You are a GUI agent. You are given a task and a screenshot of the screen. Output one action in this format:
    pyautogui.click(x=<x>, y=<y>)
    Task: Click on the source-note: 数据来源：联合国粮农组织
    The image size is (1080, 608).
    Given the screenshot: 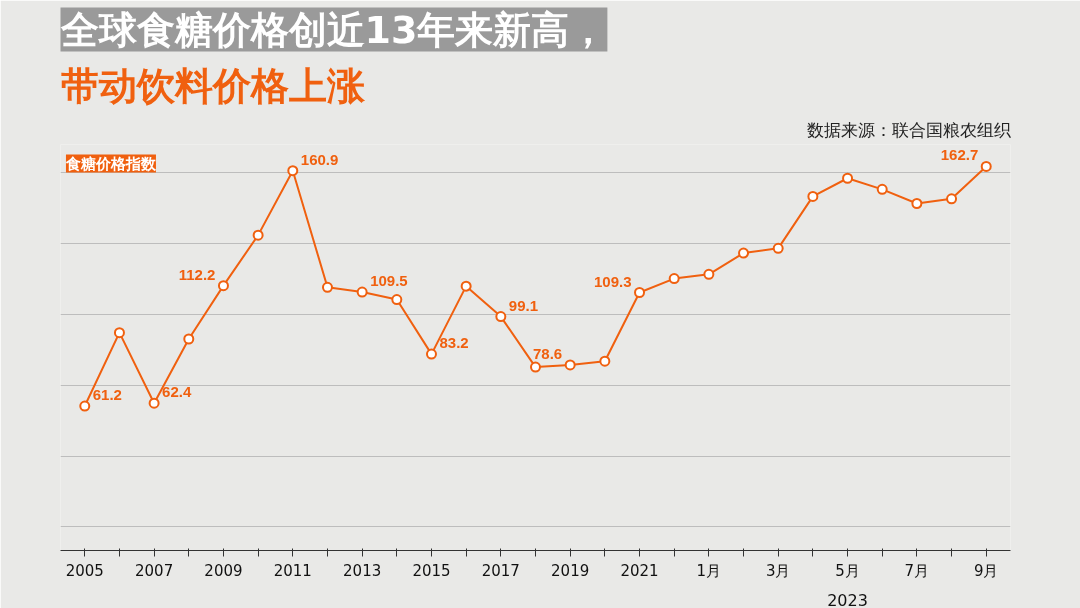 What is the action you would take?
    pyautogui.click(x=908, y=129)
    